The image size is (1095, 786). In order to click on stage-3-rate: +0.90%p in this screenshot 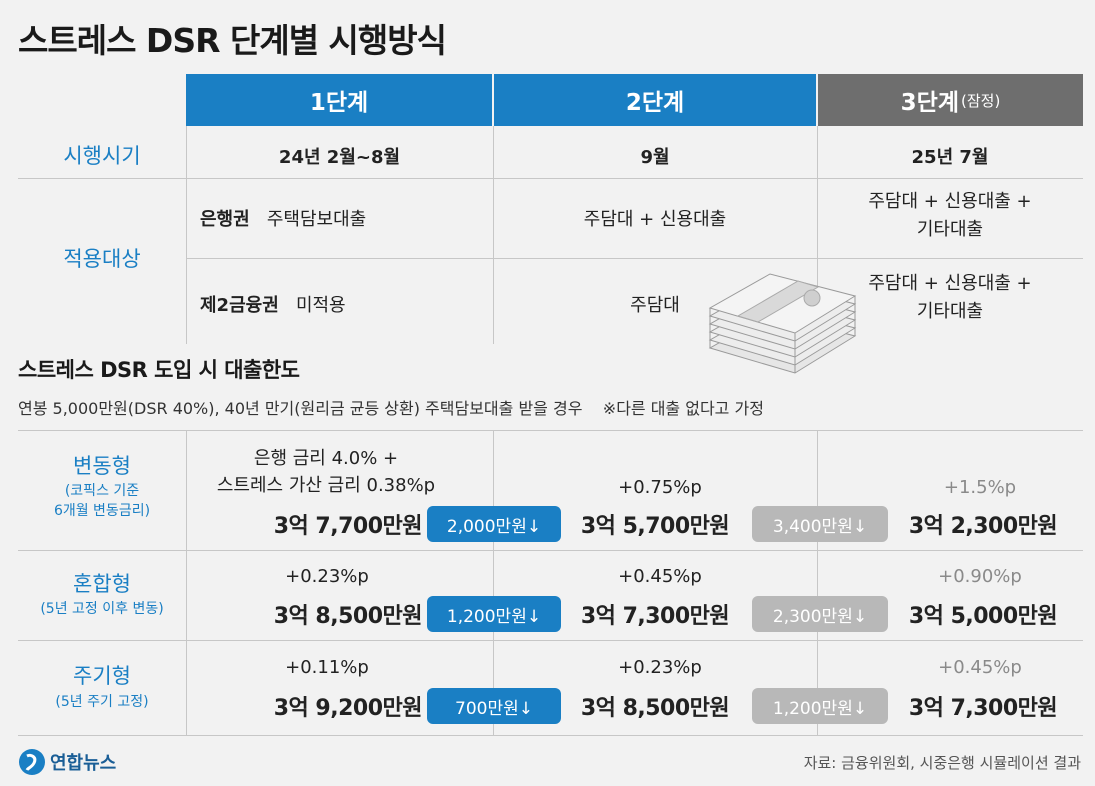, I will do `click(980, 576)`.